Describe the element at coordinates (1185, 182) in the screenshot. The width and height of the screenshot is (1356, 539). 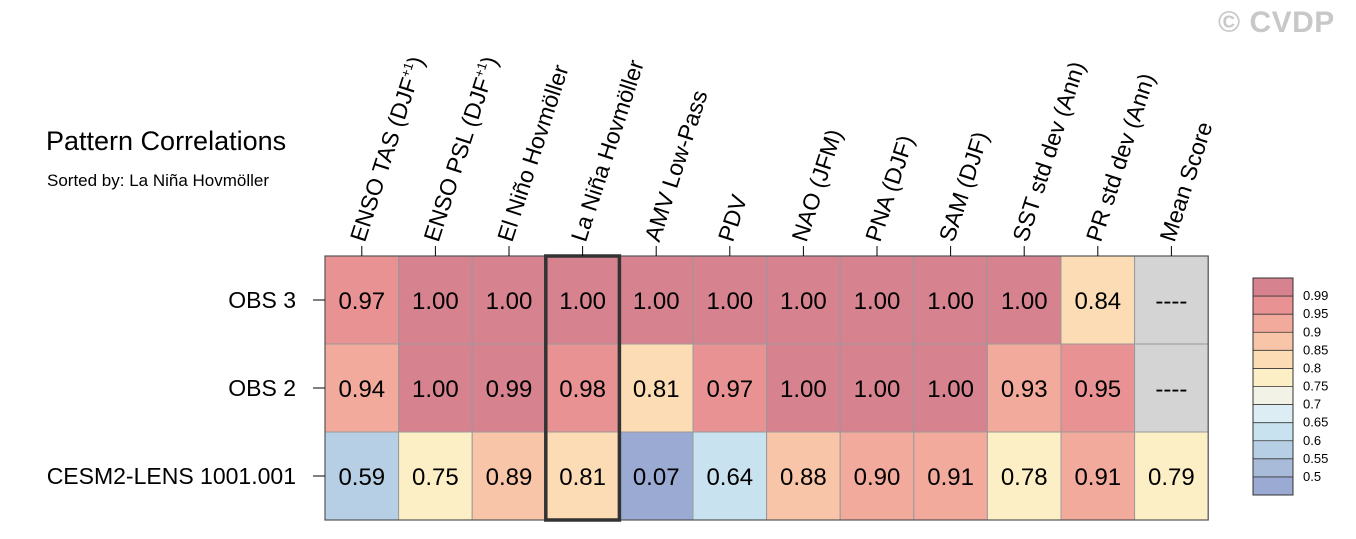
I see `column-label: Mean Score` at that location.